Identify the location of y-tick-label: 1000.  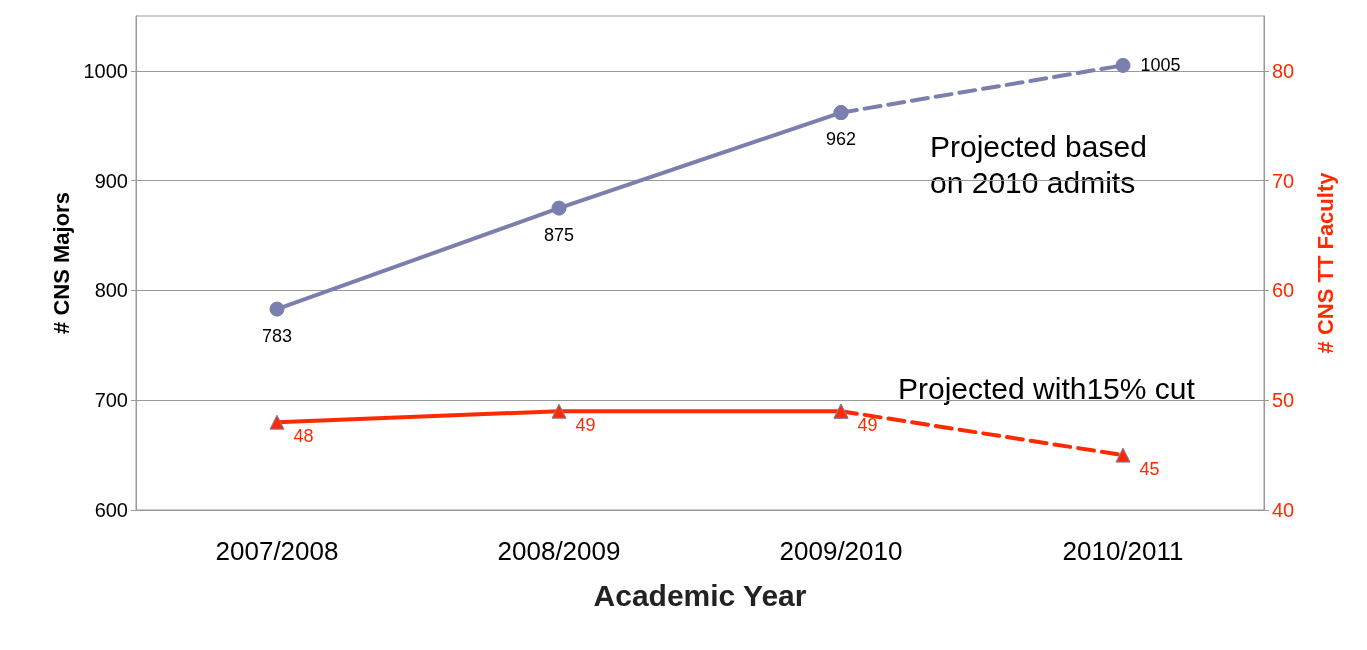
(105, 70).